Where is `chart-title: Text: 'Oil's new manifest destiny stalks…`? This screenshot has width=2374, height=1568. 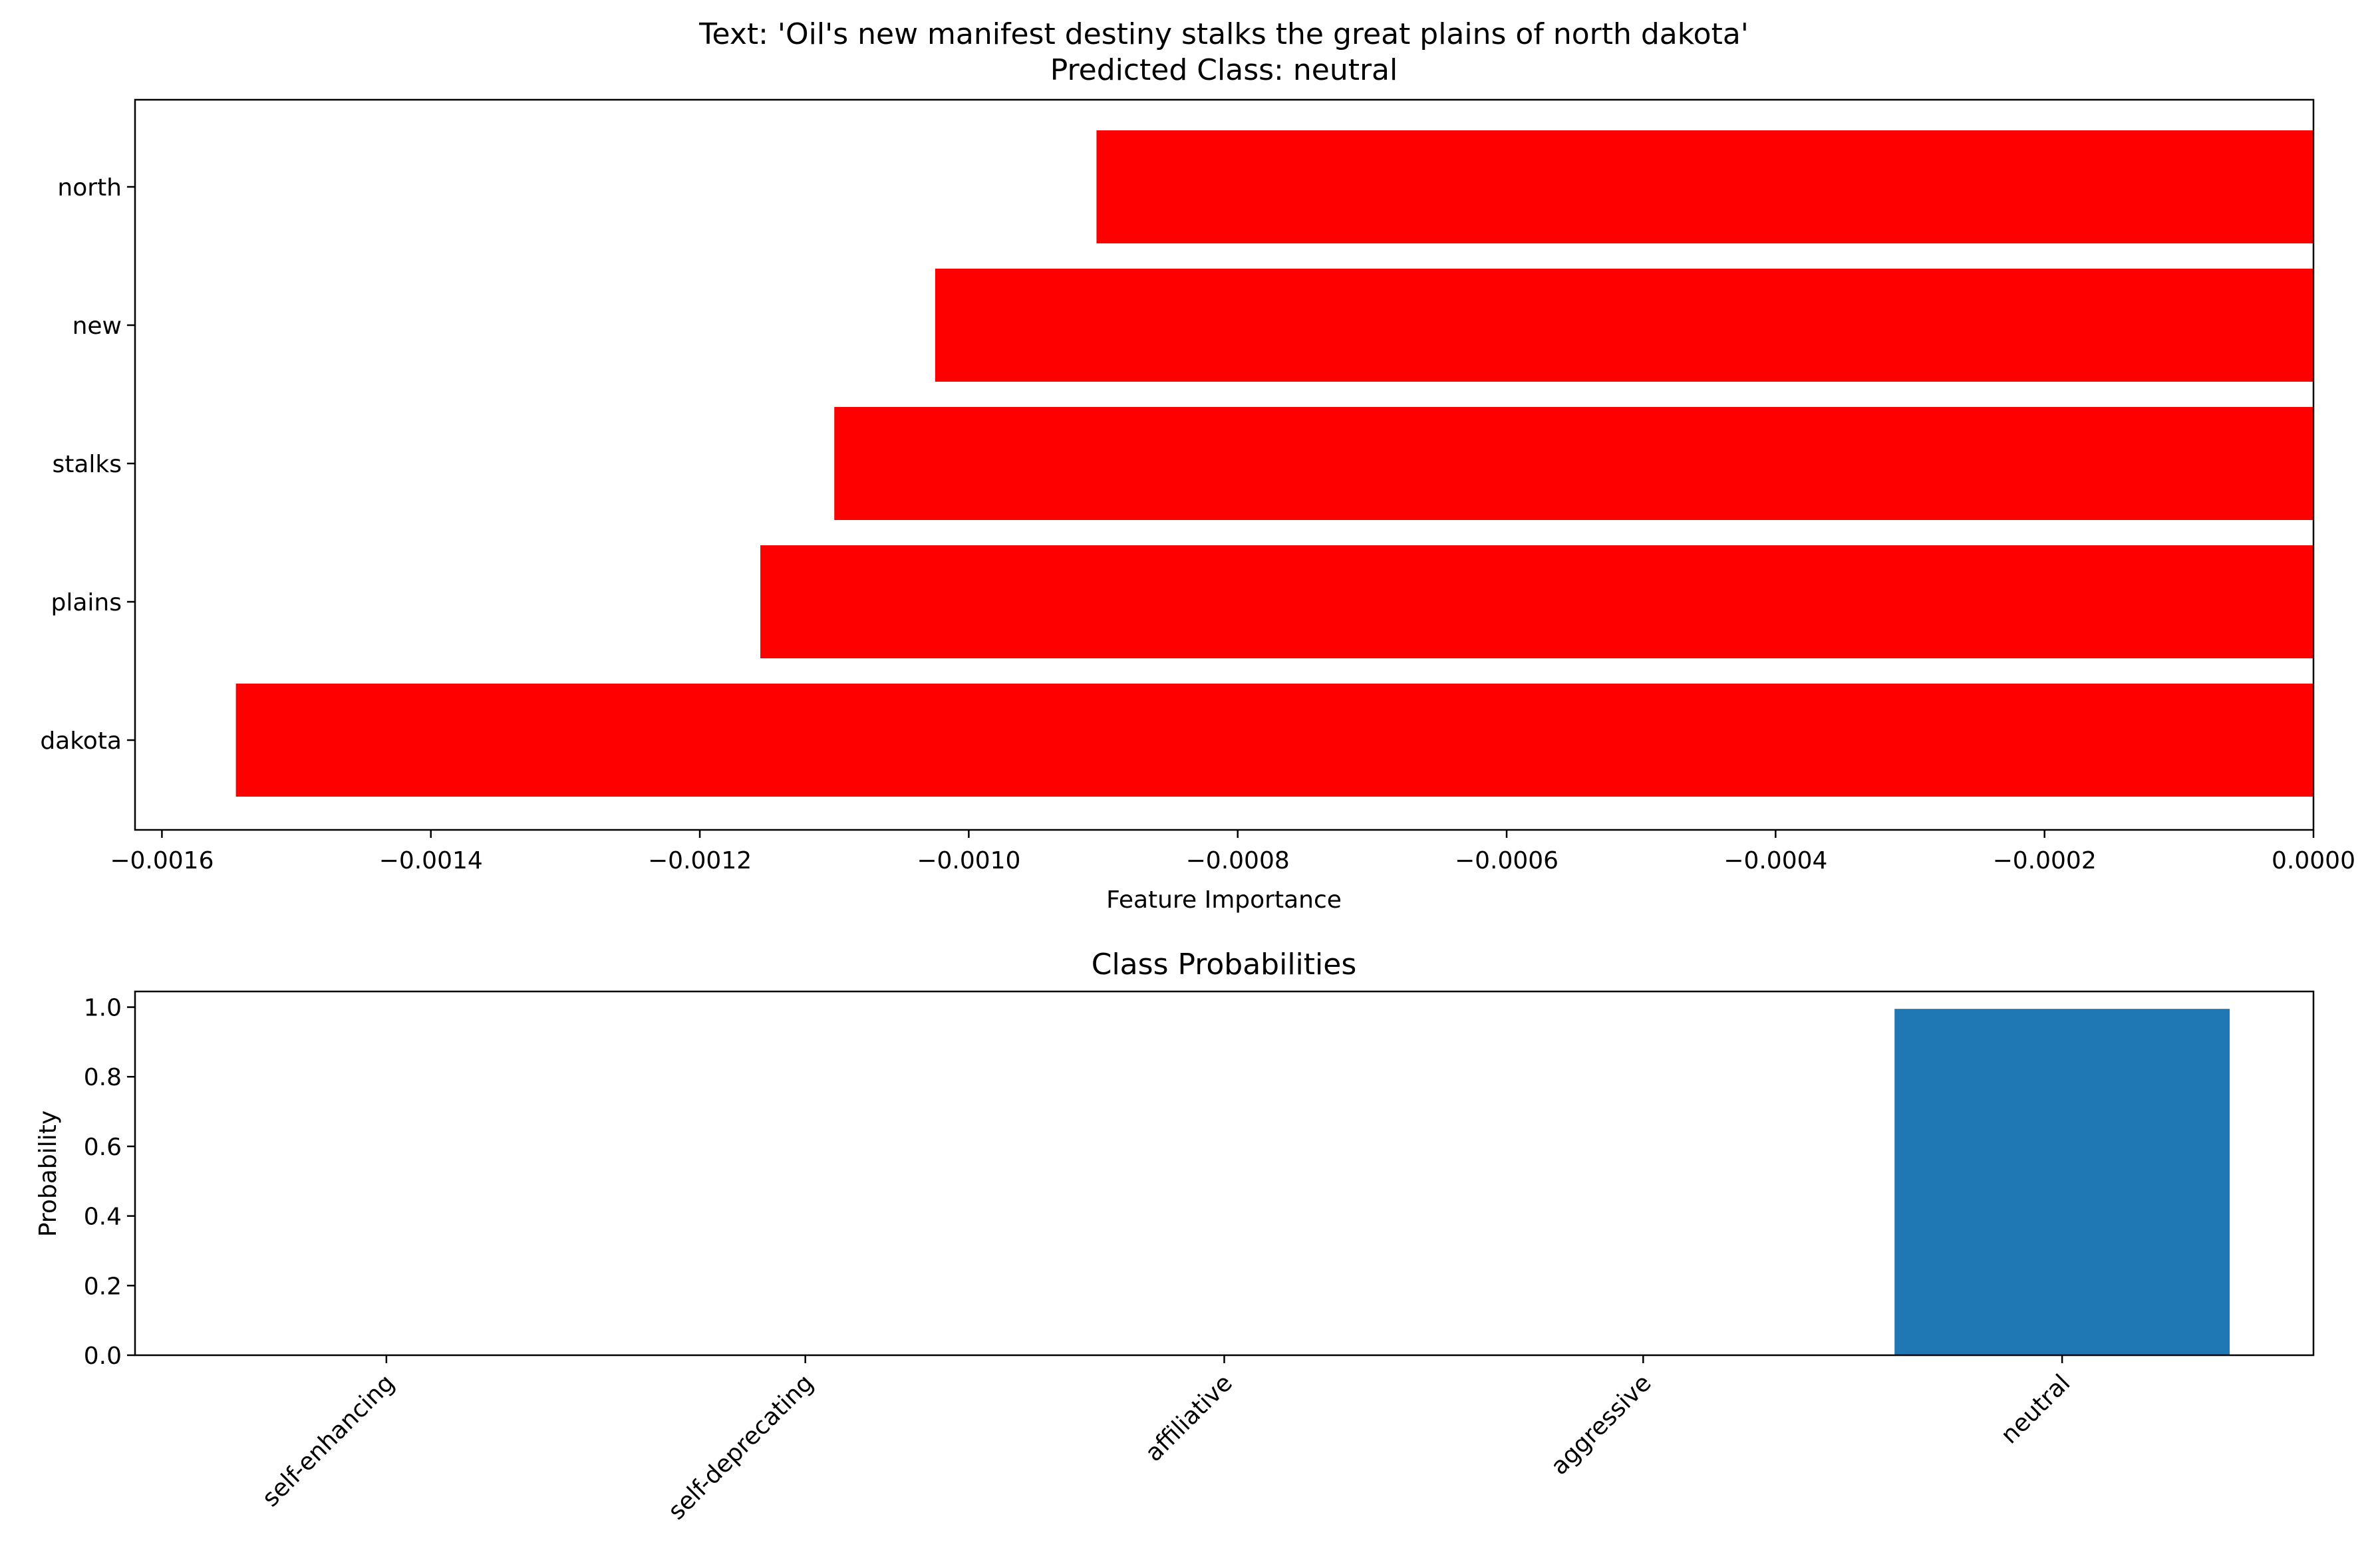 chart-title: Text: 'Oil's new manifest destiny stalks… is located at coordinates (1223, 34).